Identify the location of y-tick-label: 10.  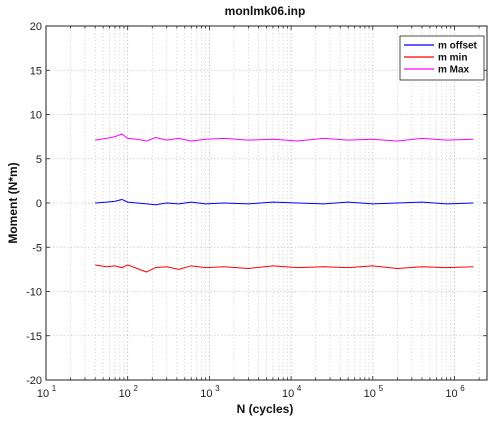
(36, 116).